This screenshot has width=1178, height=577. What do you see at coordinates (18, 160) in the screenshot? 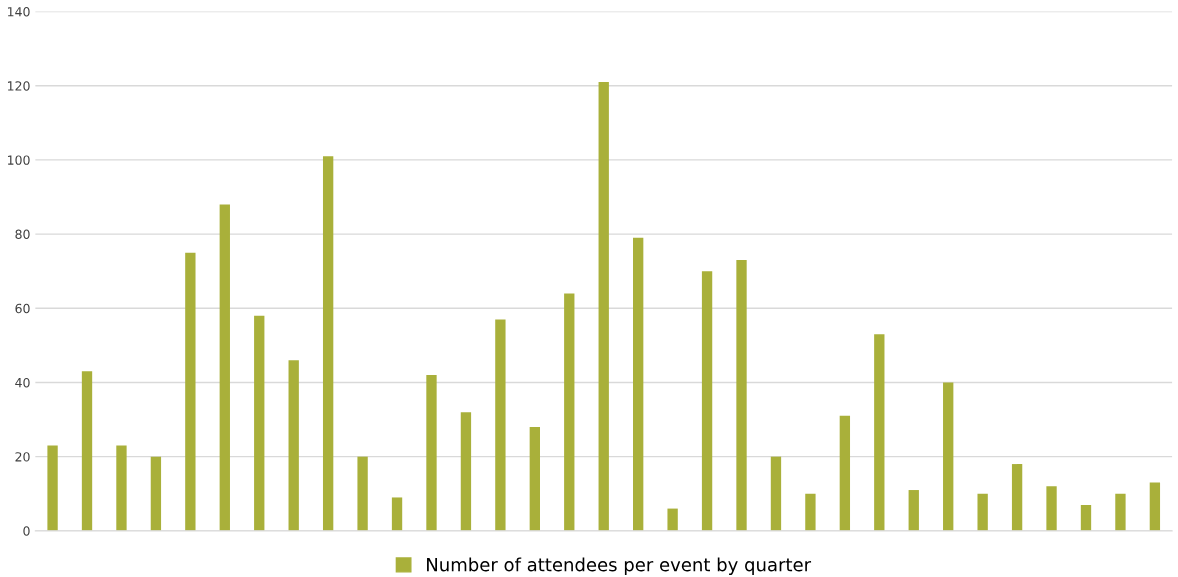
I see `y-tick-label: 100` at bounding box center [18, 160].